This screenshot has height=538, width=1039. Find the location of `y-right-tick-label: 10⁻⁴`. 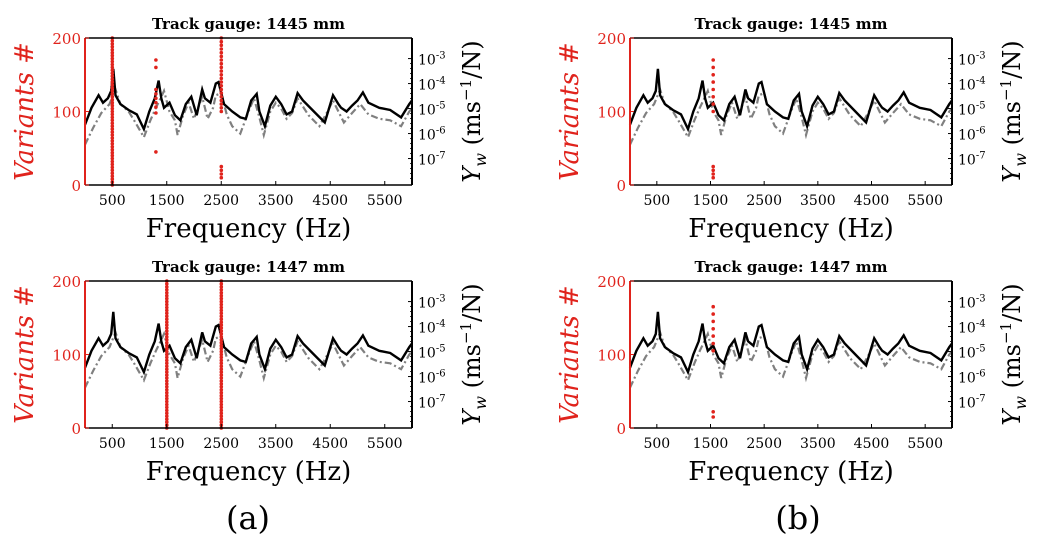

y-right-tick-label: 10⁻⁴ is located at coordinates (432, 328).